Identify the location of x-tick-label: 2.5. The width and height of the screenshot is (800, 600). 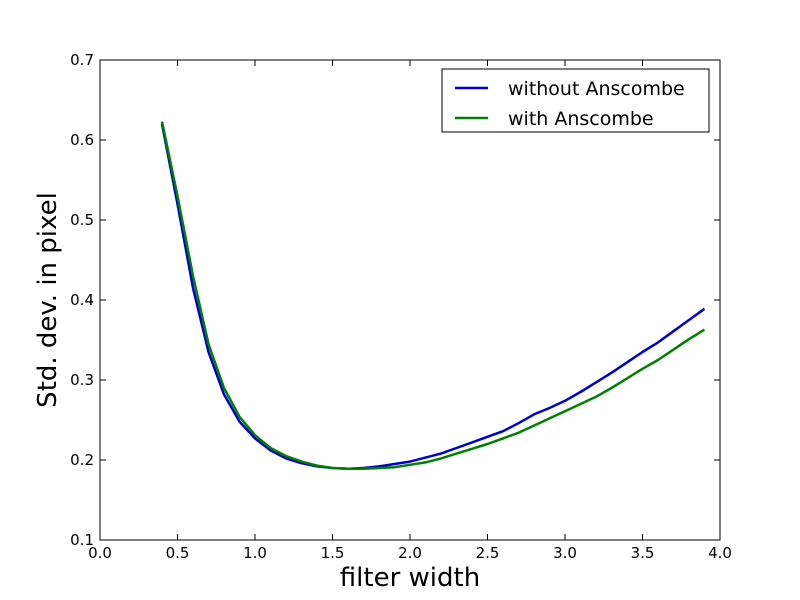
(488, 553).